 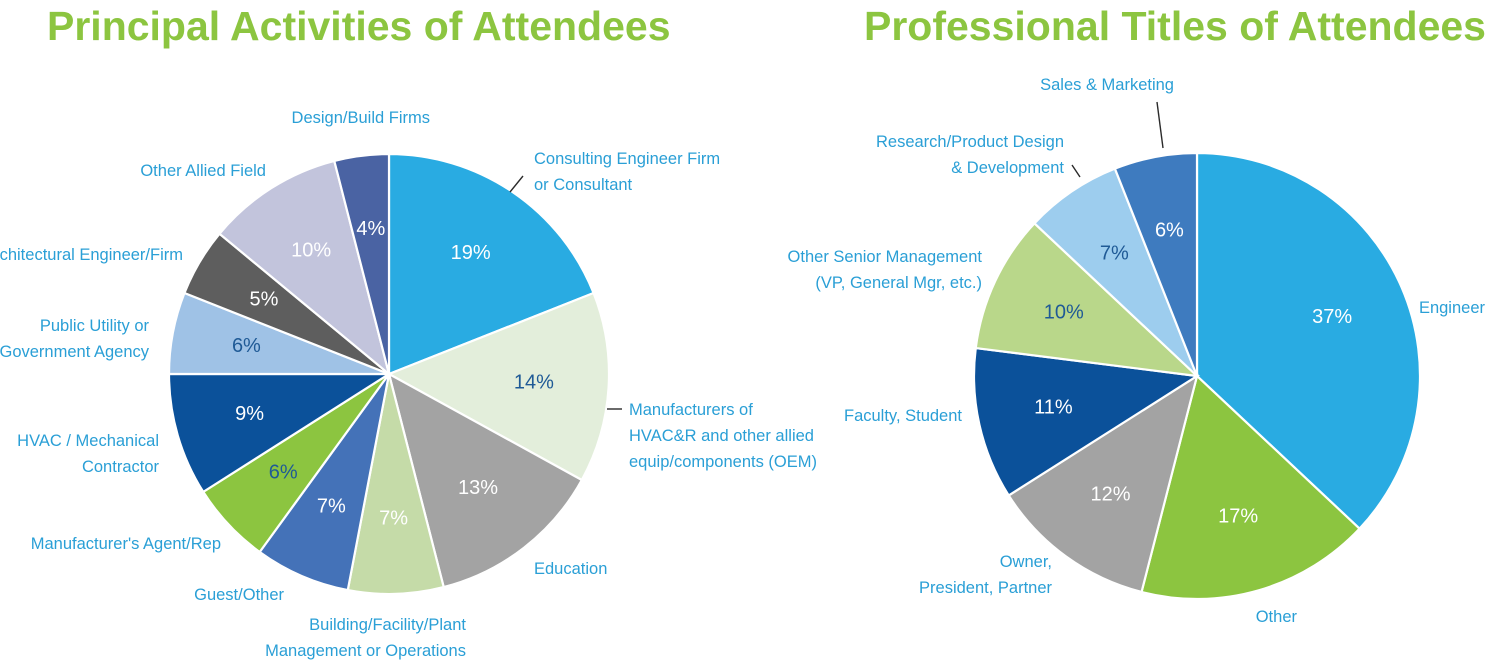 What do you see at coordinates (1107, 85) in the screenshot?
I see `category-label-sales-marketing: Sales & Marketing` at bounding box center [1107, 85].